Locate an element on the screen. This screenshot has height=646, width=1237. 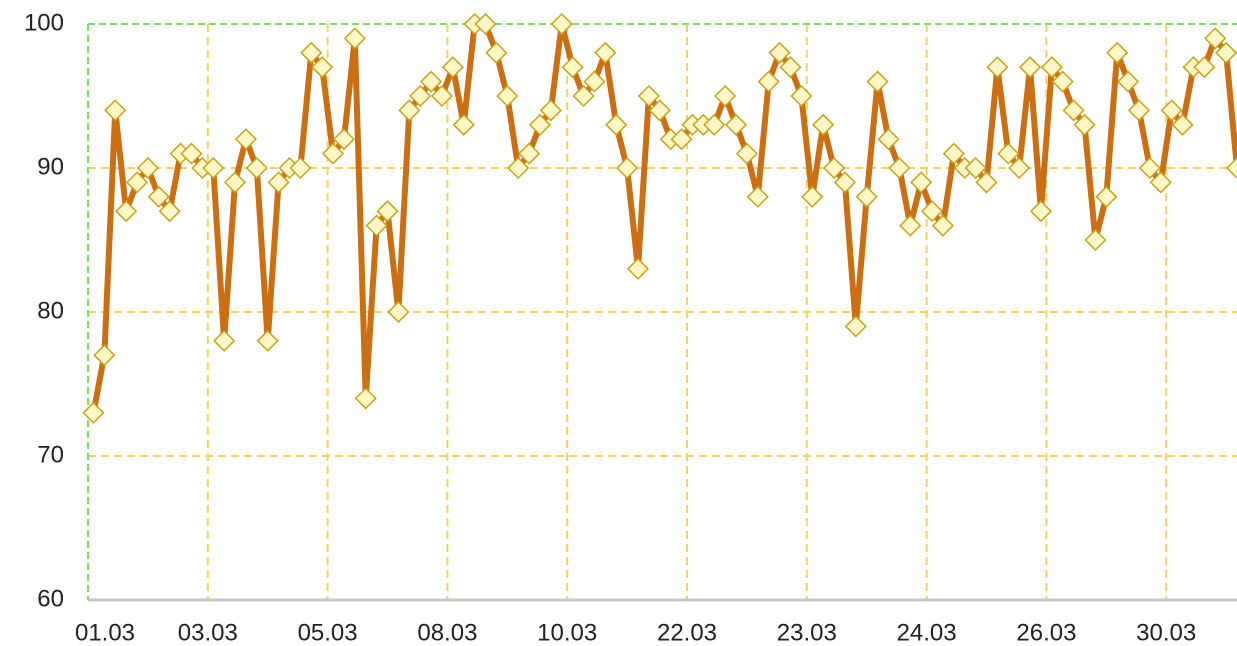
x-tick-label: 10.03 is located at coordinates (567, 632).